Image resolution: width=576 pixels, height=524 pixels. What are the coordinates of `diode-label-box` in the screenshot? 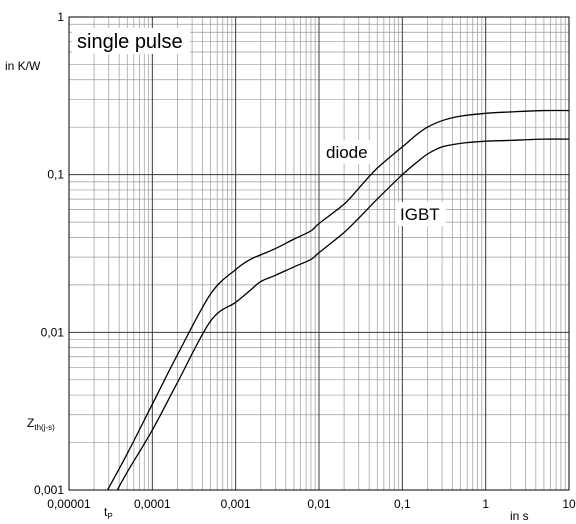 It's located at (349, 152).